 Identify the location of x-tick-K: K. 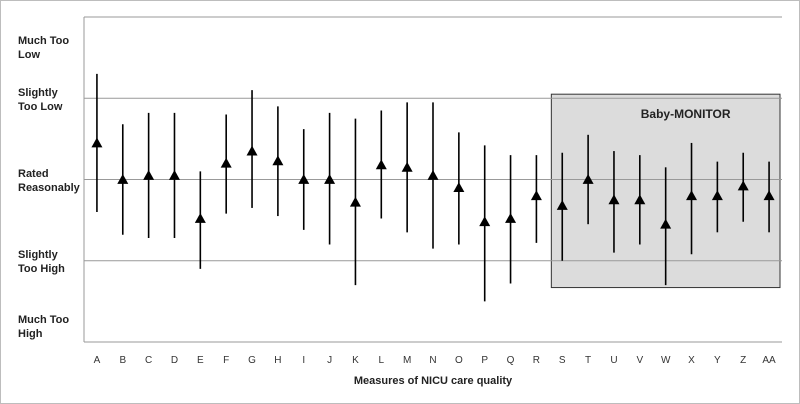
(355, 360).